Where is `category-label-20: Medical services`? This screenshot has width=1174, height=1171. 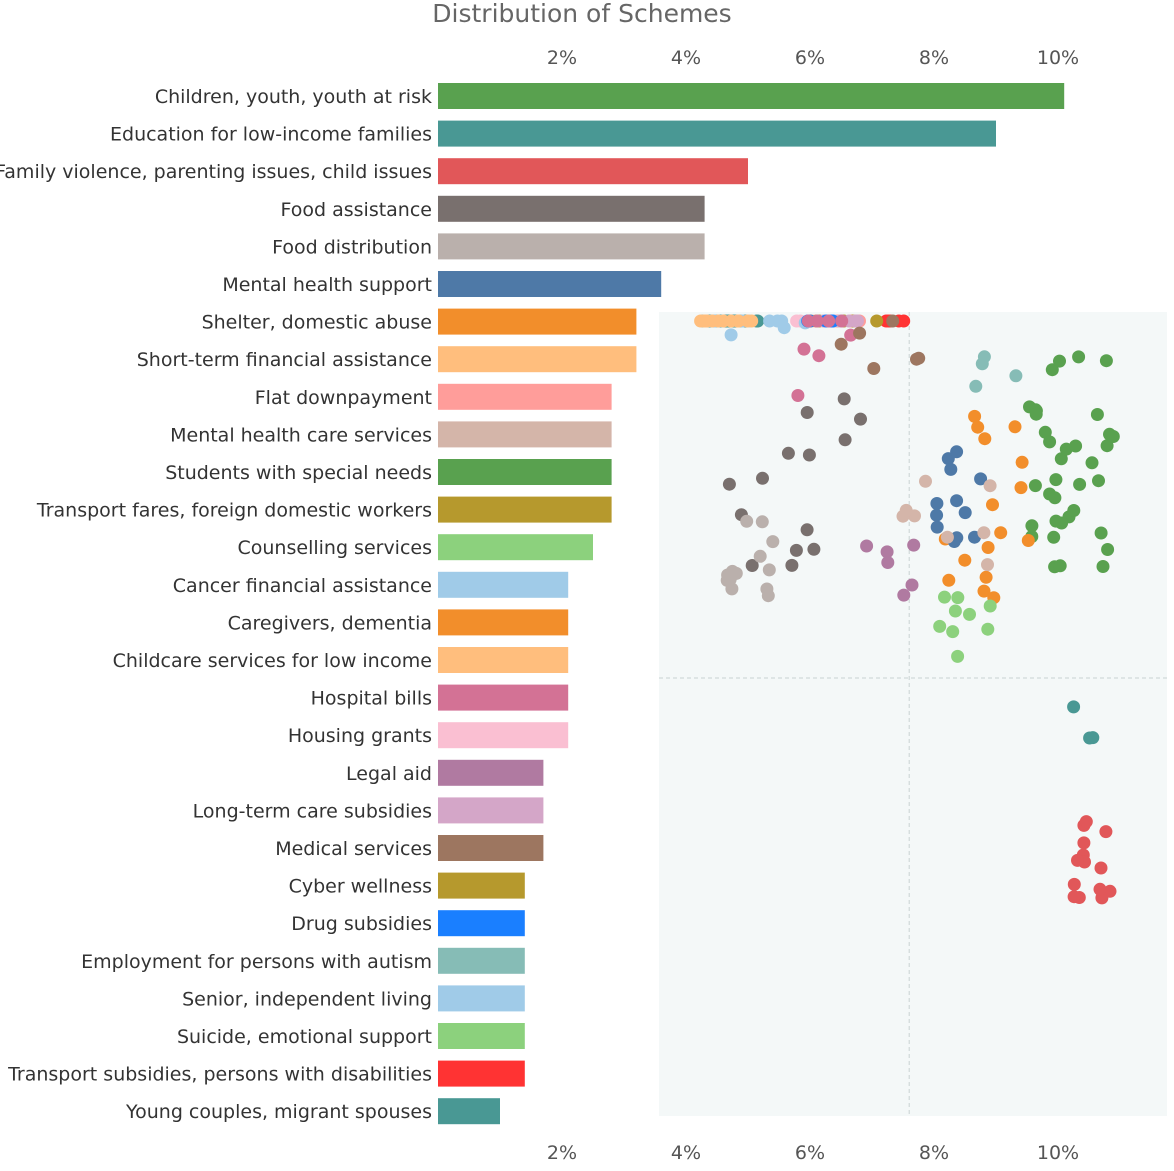 category-label-20: Medical services is located at coordinates (353, 849).